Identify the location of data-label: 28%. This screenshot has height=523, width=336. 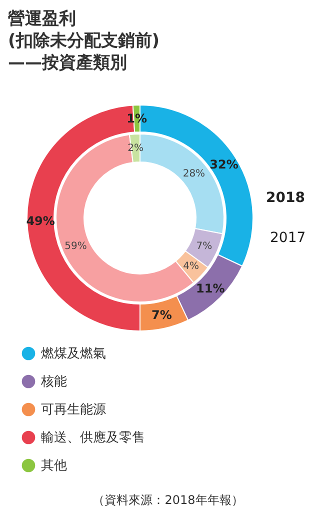
(194, 174).